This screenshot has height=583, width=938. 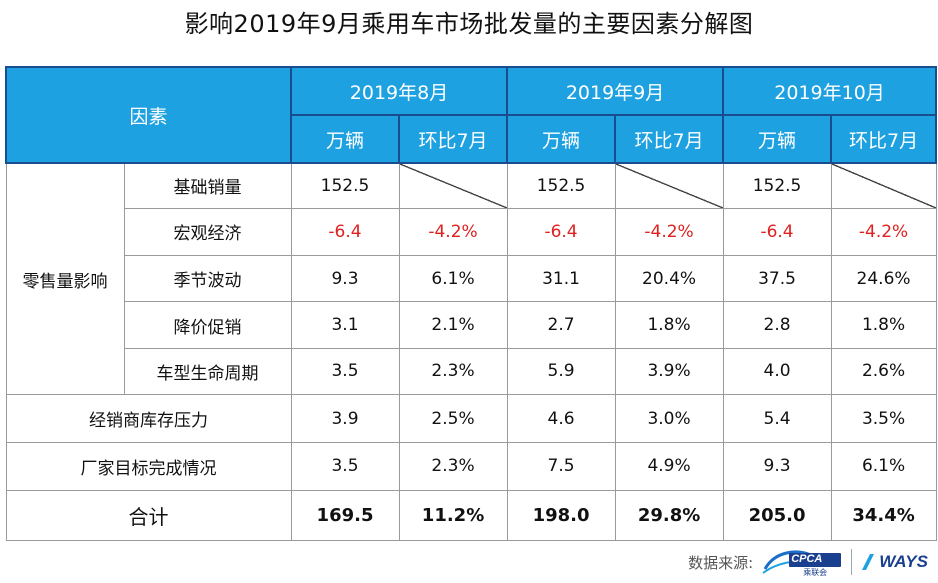 I want to click on table-row: 宏观经济 -6.4 -4.2% -6.4 -4.2% -6.4 -4.2%, so click(x=471, y=232).